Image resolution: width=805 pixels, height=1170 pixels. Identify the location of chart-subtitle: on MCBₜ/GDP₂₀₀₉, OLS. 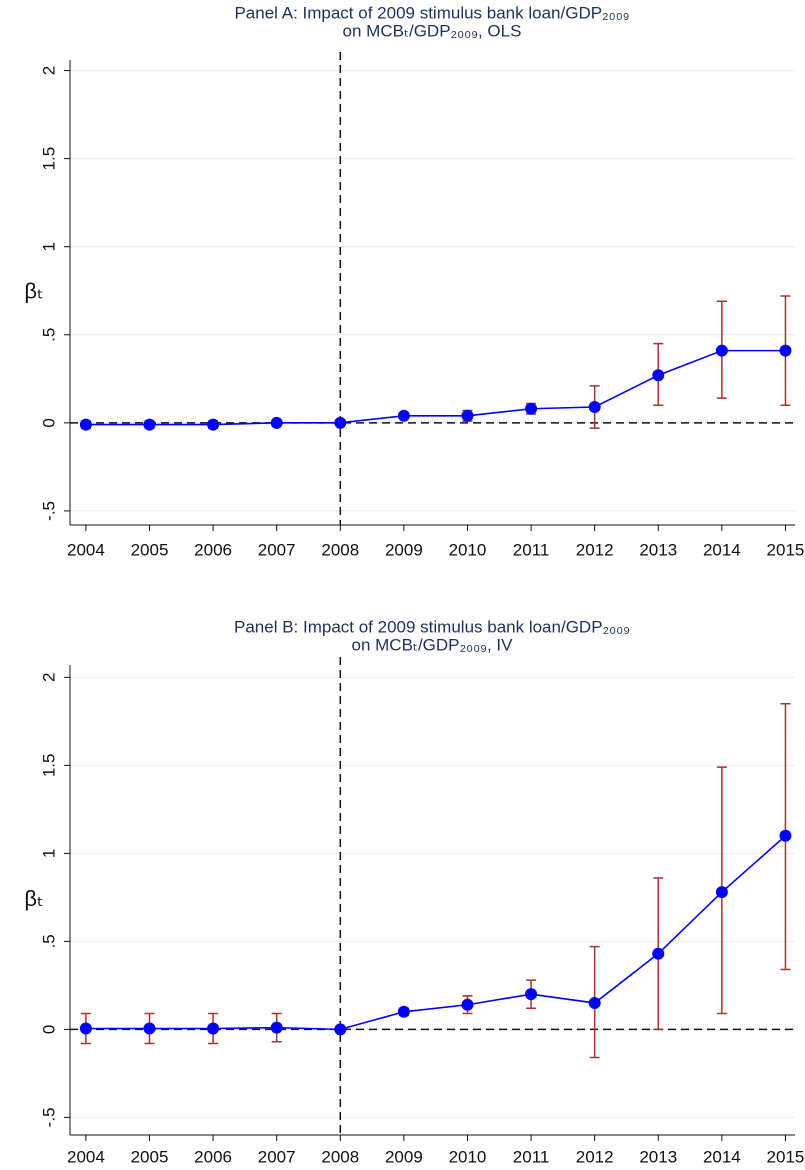
(432, 30).